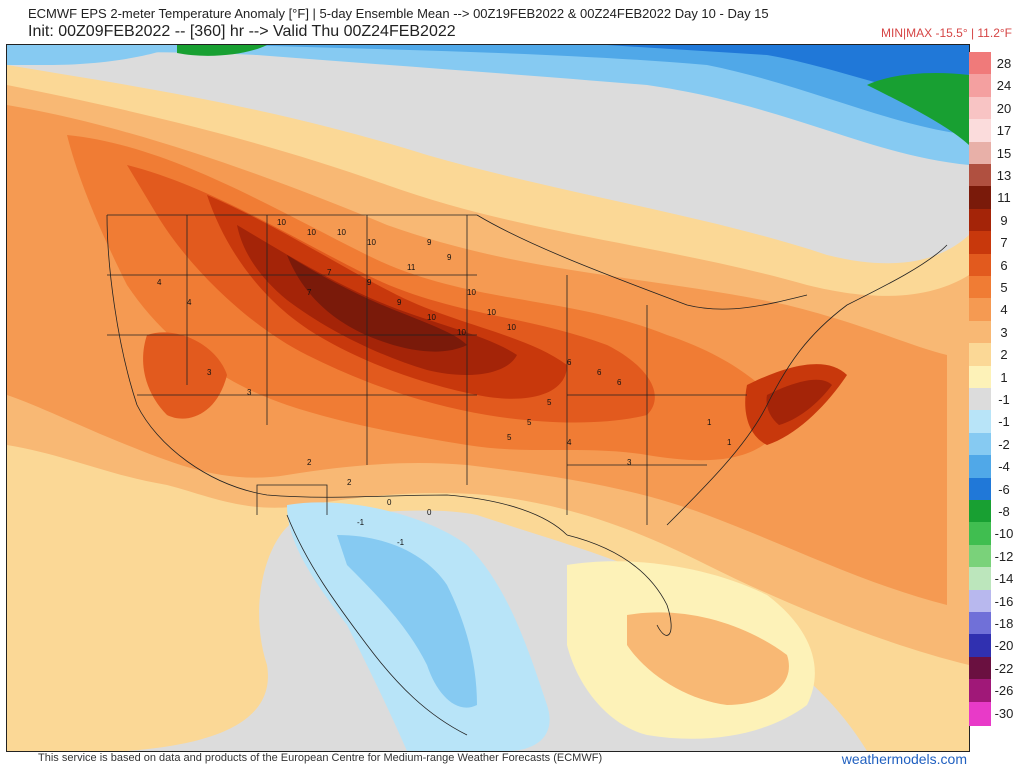 This screenshot has width=1024, height=768. Describe the element at coordinates (488, 105) in the screenshot. I see `cold-anomaly-north` at that location.